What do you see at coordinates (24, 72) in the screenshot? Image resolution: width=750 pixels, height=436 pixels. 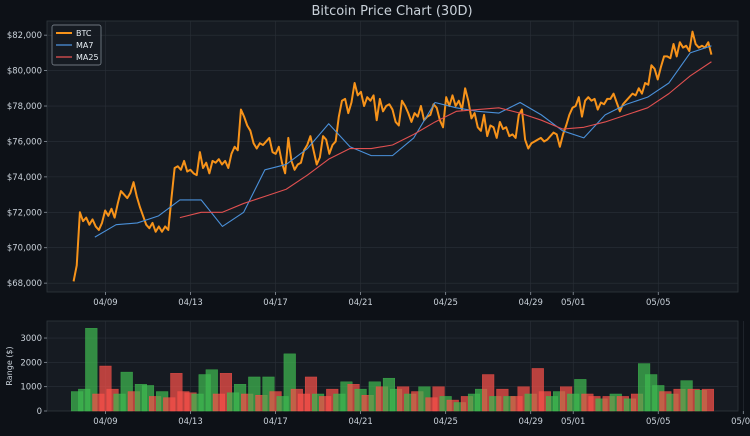 I see `price-y-tick-label: $80,000` at bounding box center [24, 72].